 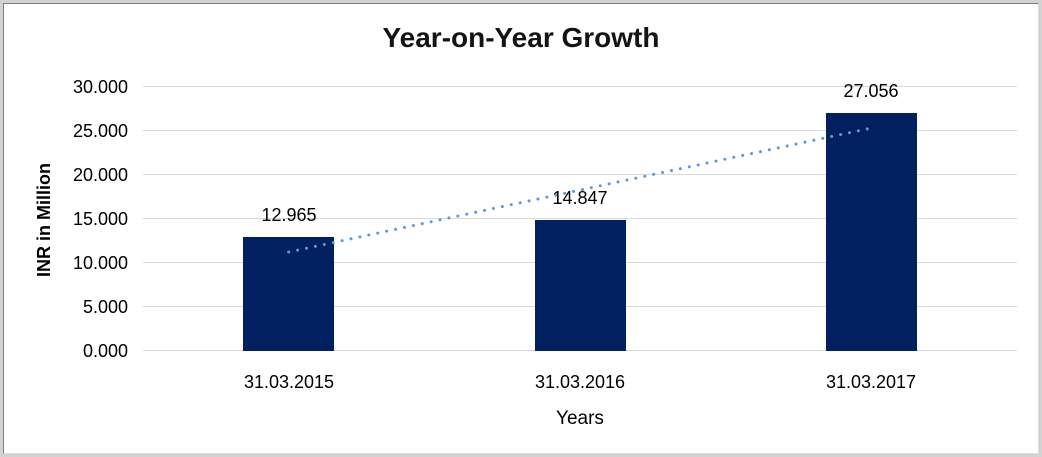 I want to click on chart-title: Year-on-Year Growth, so click(x=521, y=37).